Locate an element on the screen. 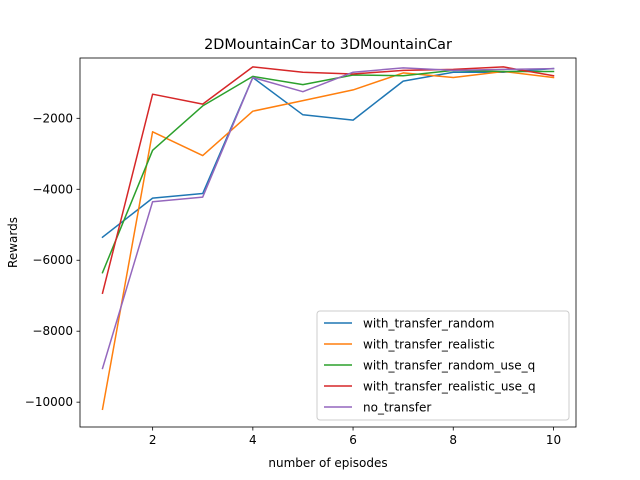 The width and height of the screenshot is (640, 480). y-tick-label: −10000 is located at coordinates (49, 402).